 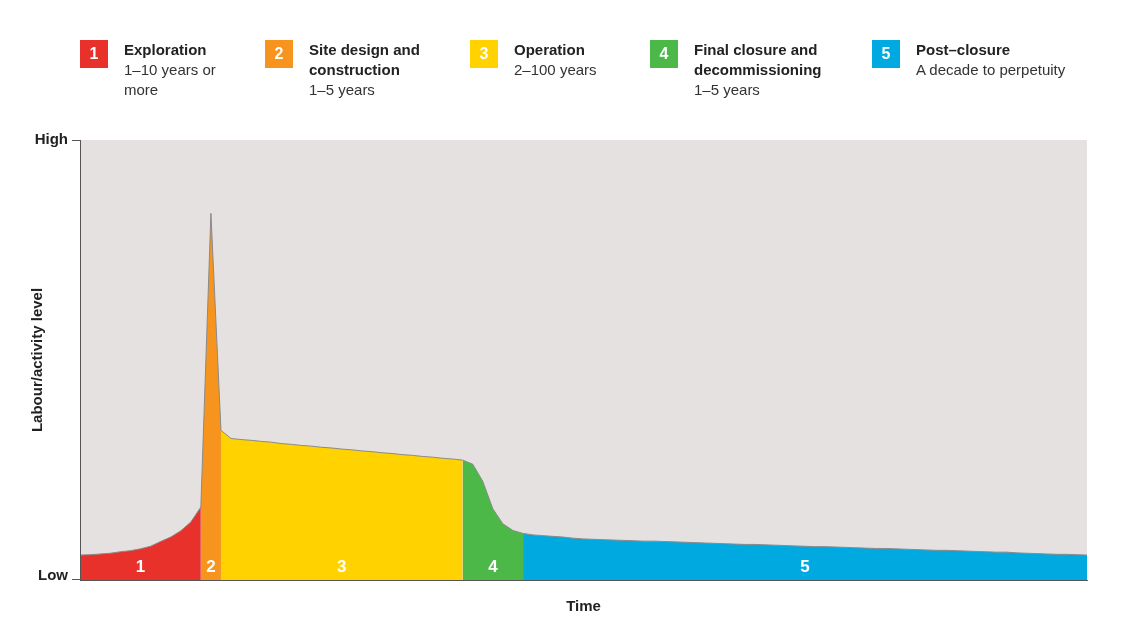 What do you see at coordinates (94, 53) in the screenshot?
I see `text: 1` at bounding box center [94, 53].